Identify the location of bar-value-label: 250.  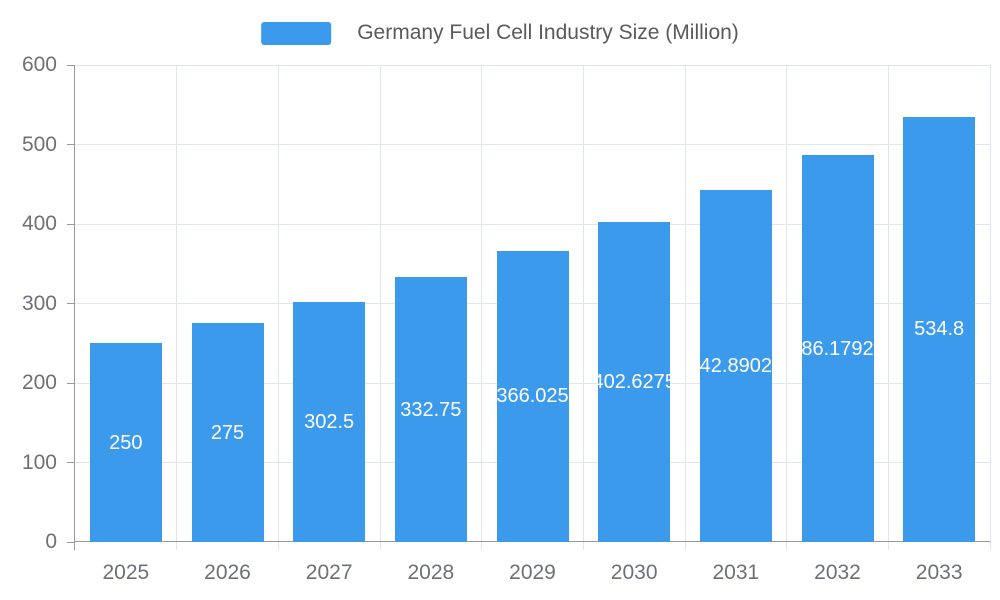
(126, 442).